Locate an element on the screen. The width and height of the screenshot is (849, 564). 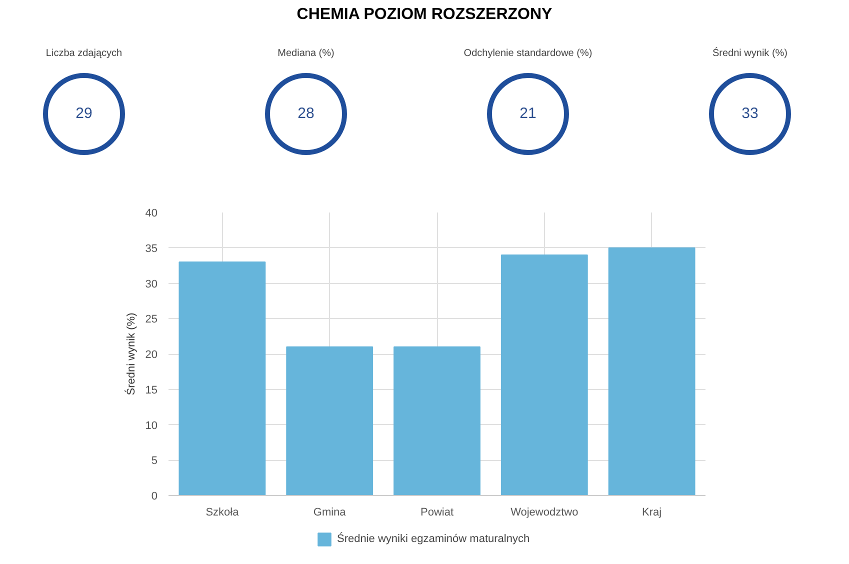
y-tick-label: 10 is located at coordinates (151, 426).